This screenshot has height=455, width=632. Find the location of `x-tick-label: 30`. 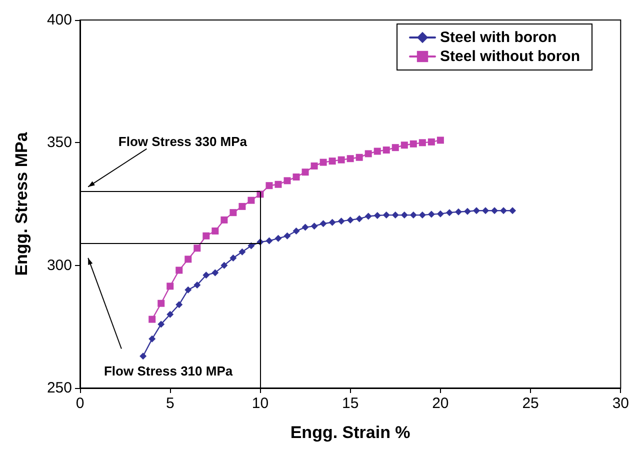

x-tick-label: 30 is located at coordinates (620, 403).